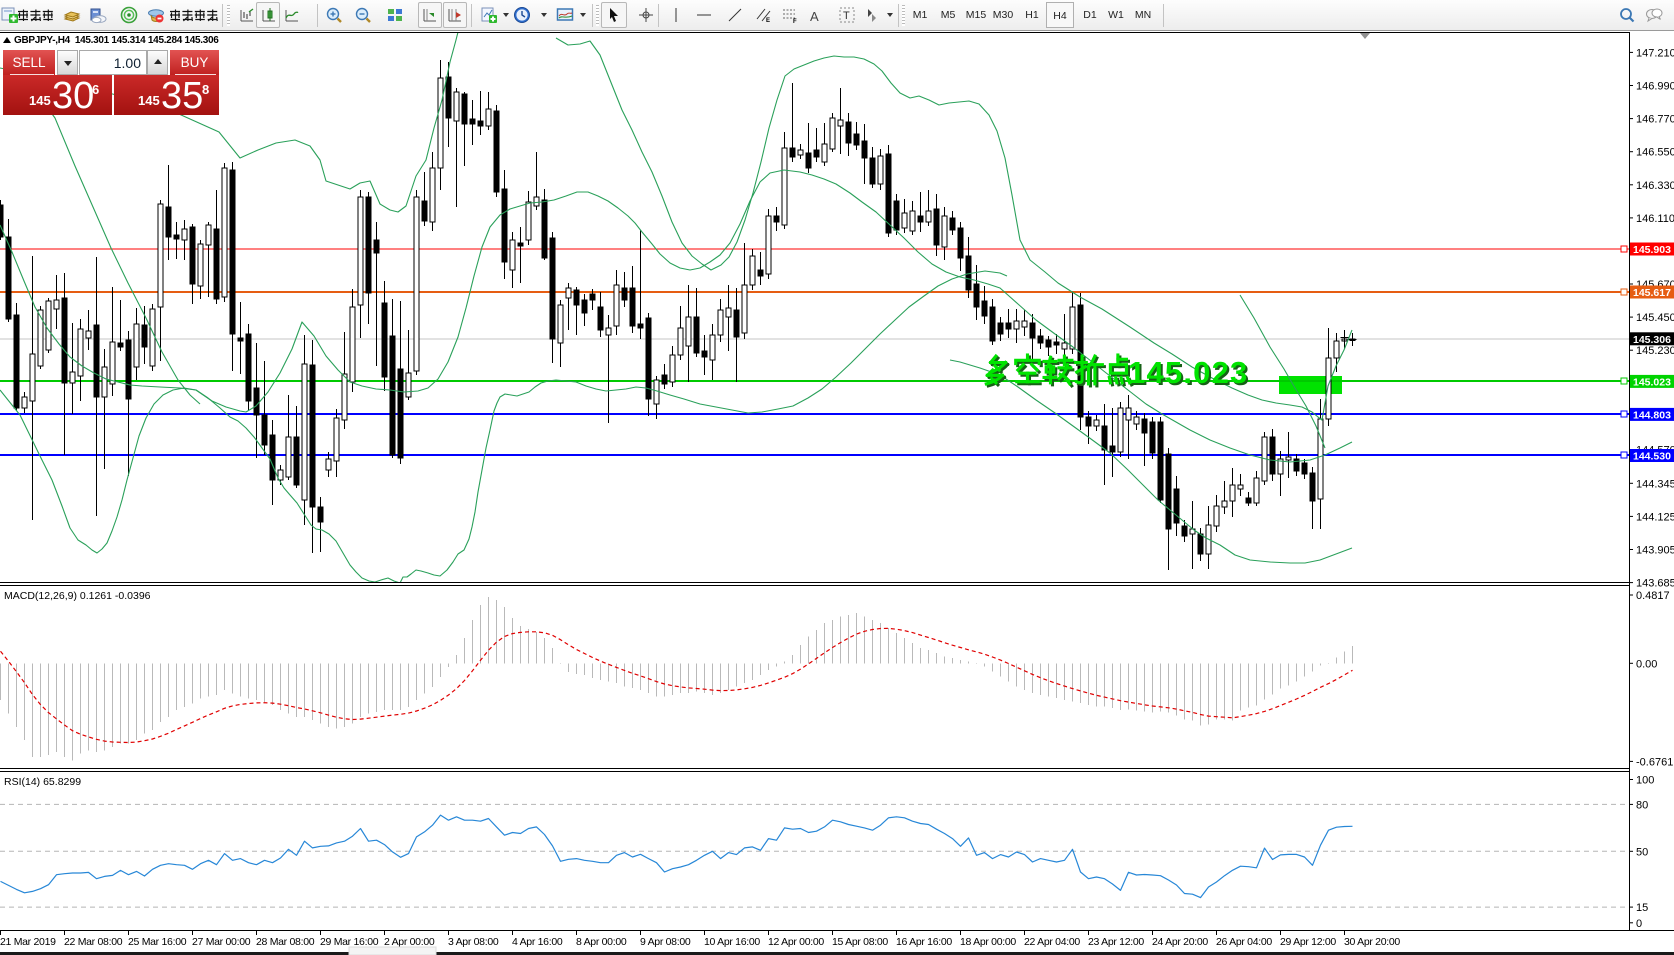 The height and width of the screenshot is (955, 1674). What do you see at coordinates (1052, 942) in the screenshot?
I see `svg-text: 22 Apr 04:00` at bounding box center [1052, 942].